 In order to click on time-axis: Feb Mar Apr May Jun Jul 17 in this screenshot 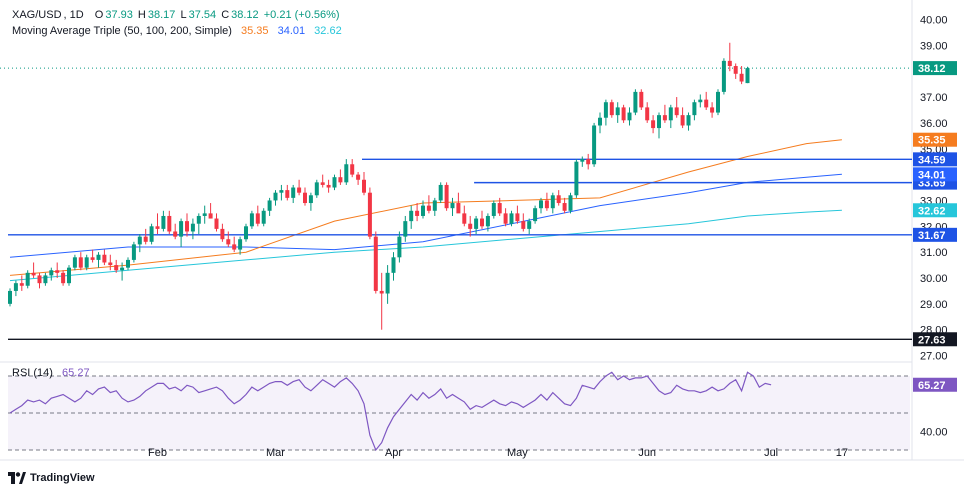, I will do `click(498, 453)`.